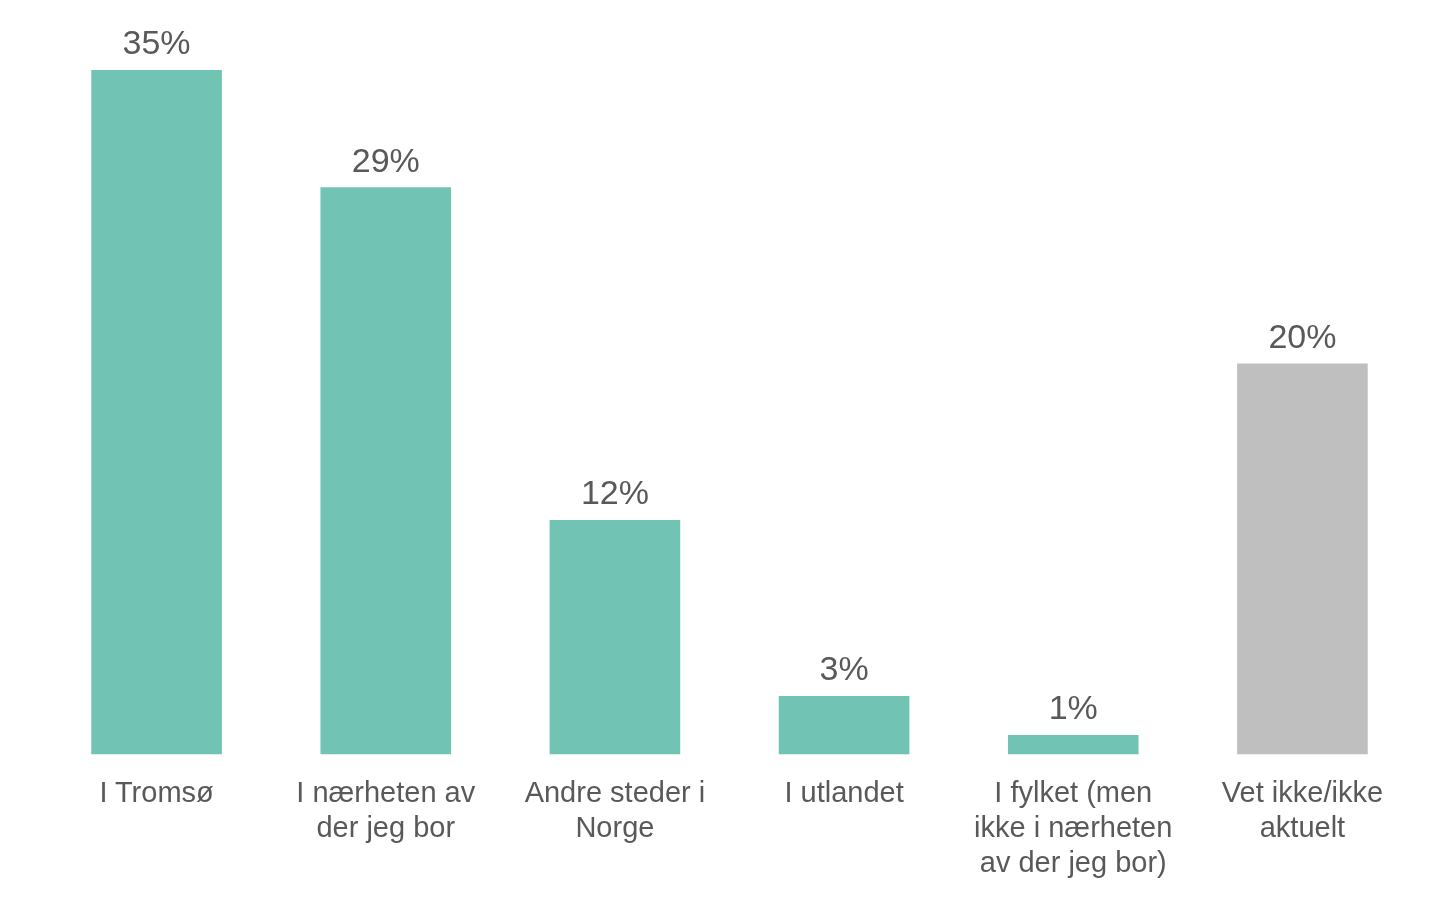  Describe the element at coordinates (1302, 335) in the screenshot. I see `data-label: 20%` at that location.